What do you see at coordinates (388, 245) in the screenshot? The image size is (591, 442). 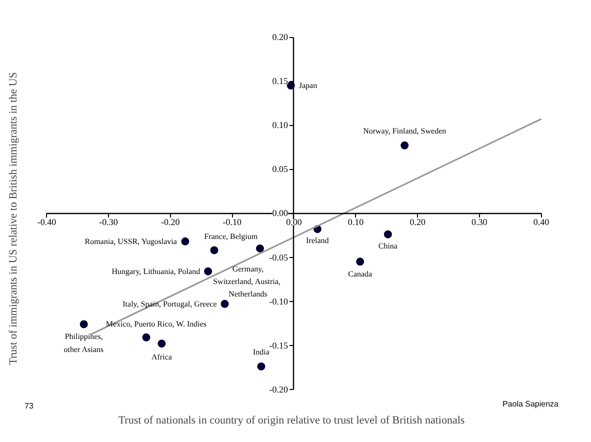 I see `annotation: China` at bounding box center [388, 245].